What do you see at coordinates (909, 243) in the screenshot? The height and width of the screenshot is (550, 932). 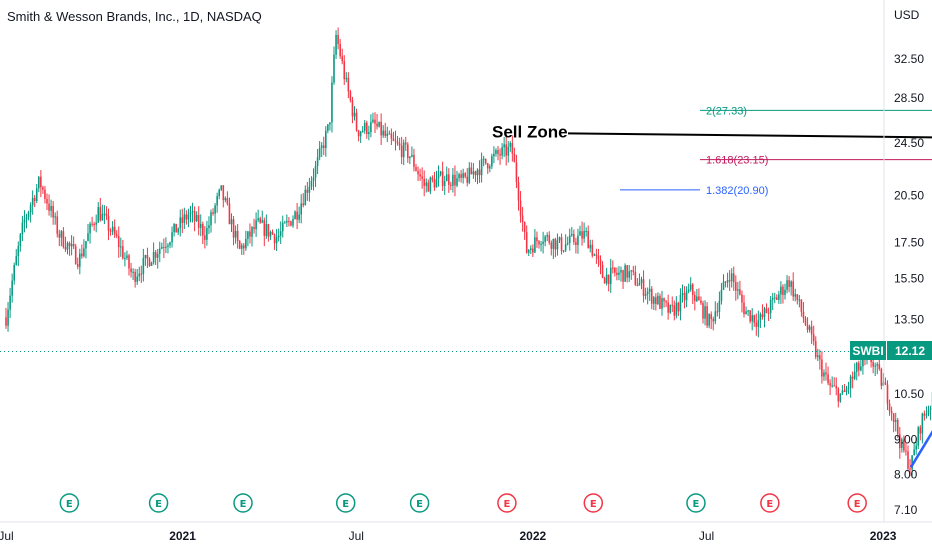 I see `price-tick: 17.50` at bounding box center [909, 243].